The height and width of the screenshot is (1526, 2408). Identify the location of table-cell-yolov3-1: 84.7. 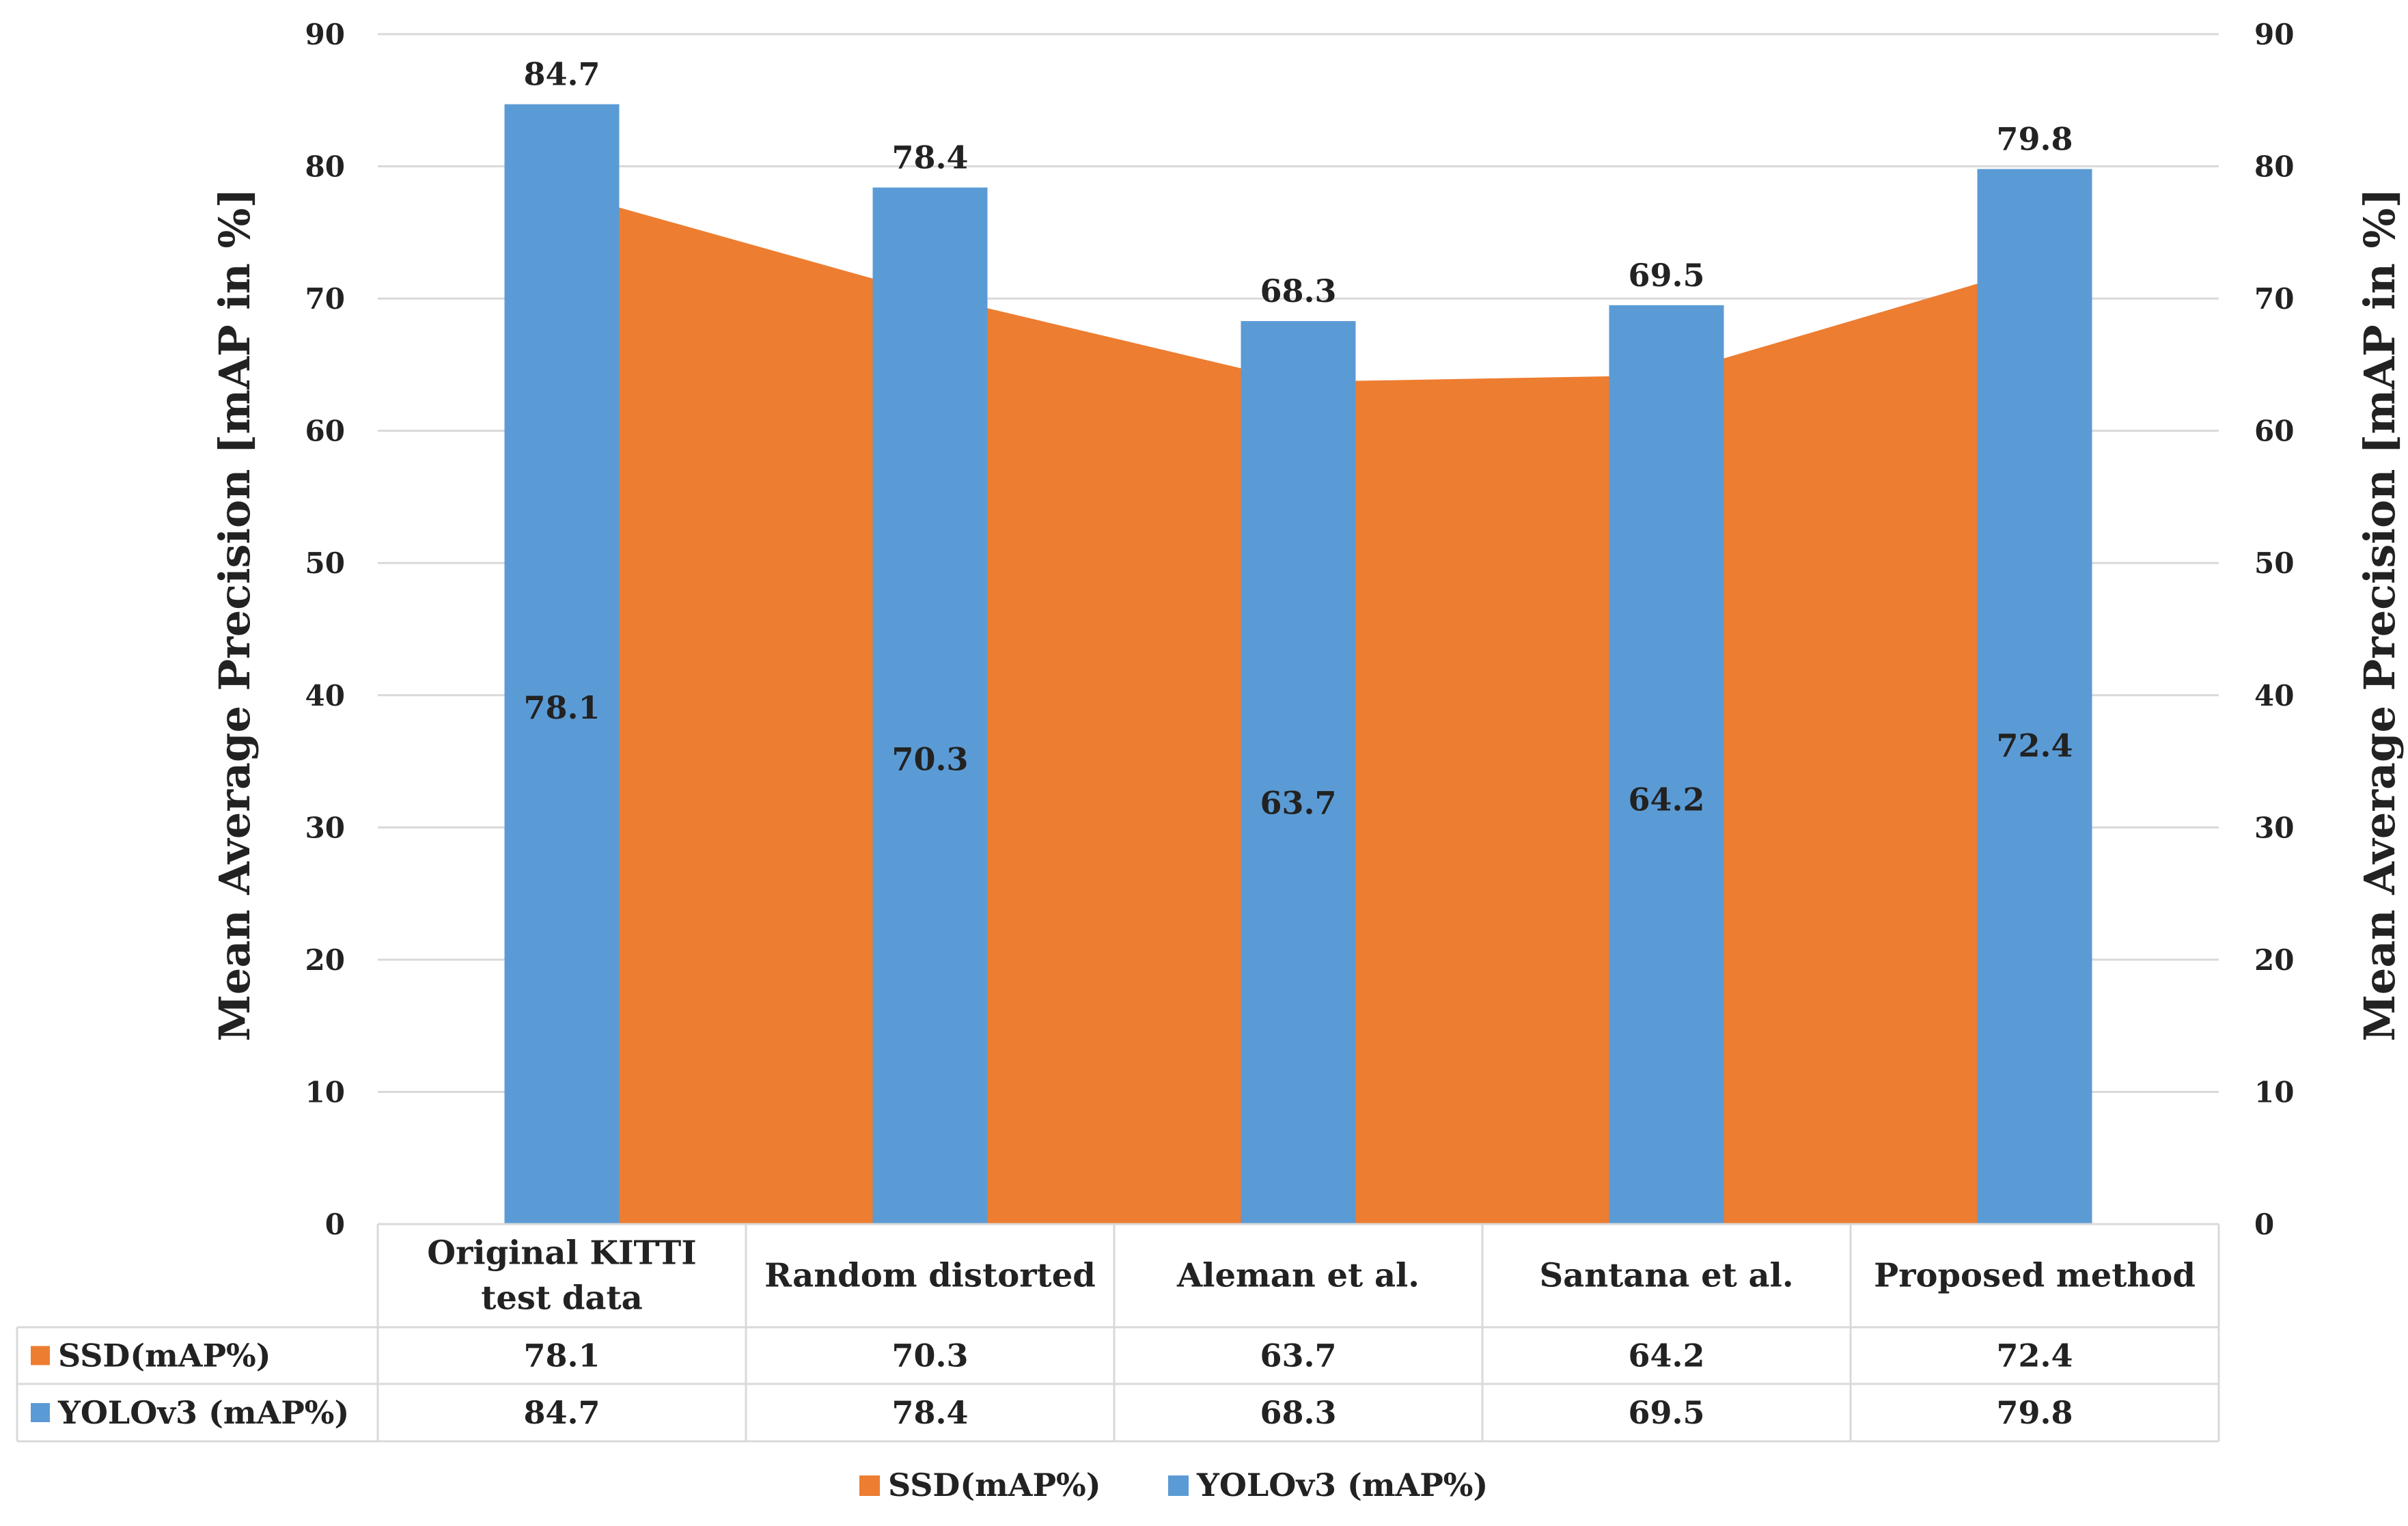
(562, 1412).